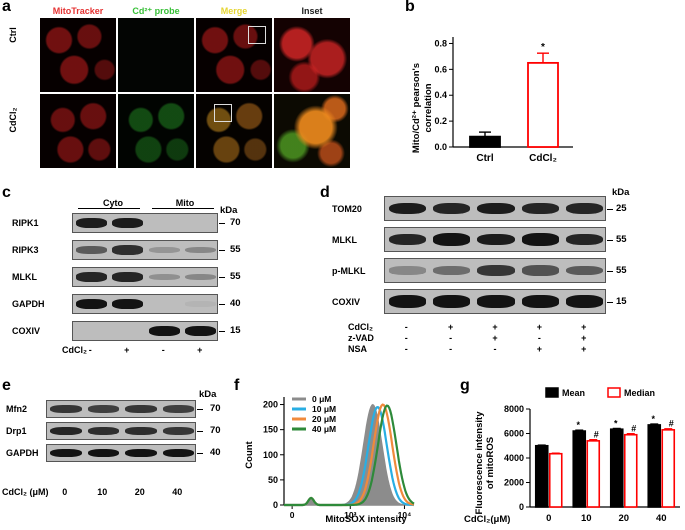 The height and width of the screenshot is (530, 685). Describe the element at coordinates (487, 519) in the screenshot. I see `chart-g-xlabel: CdCl₂(μM)` at that location.